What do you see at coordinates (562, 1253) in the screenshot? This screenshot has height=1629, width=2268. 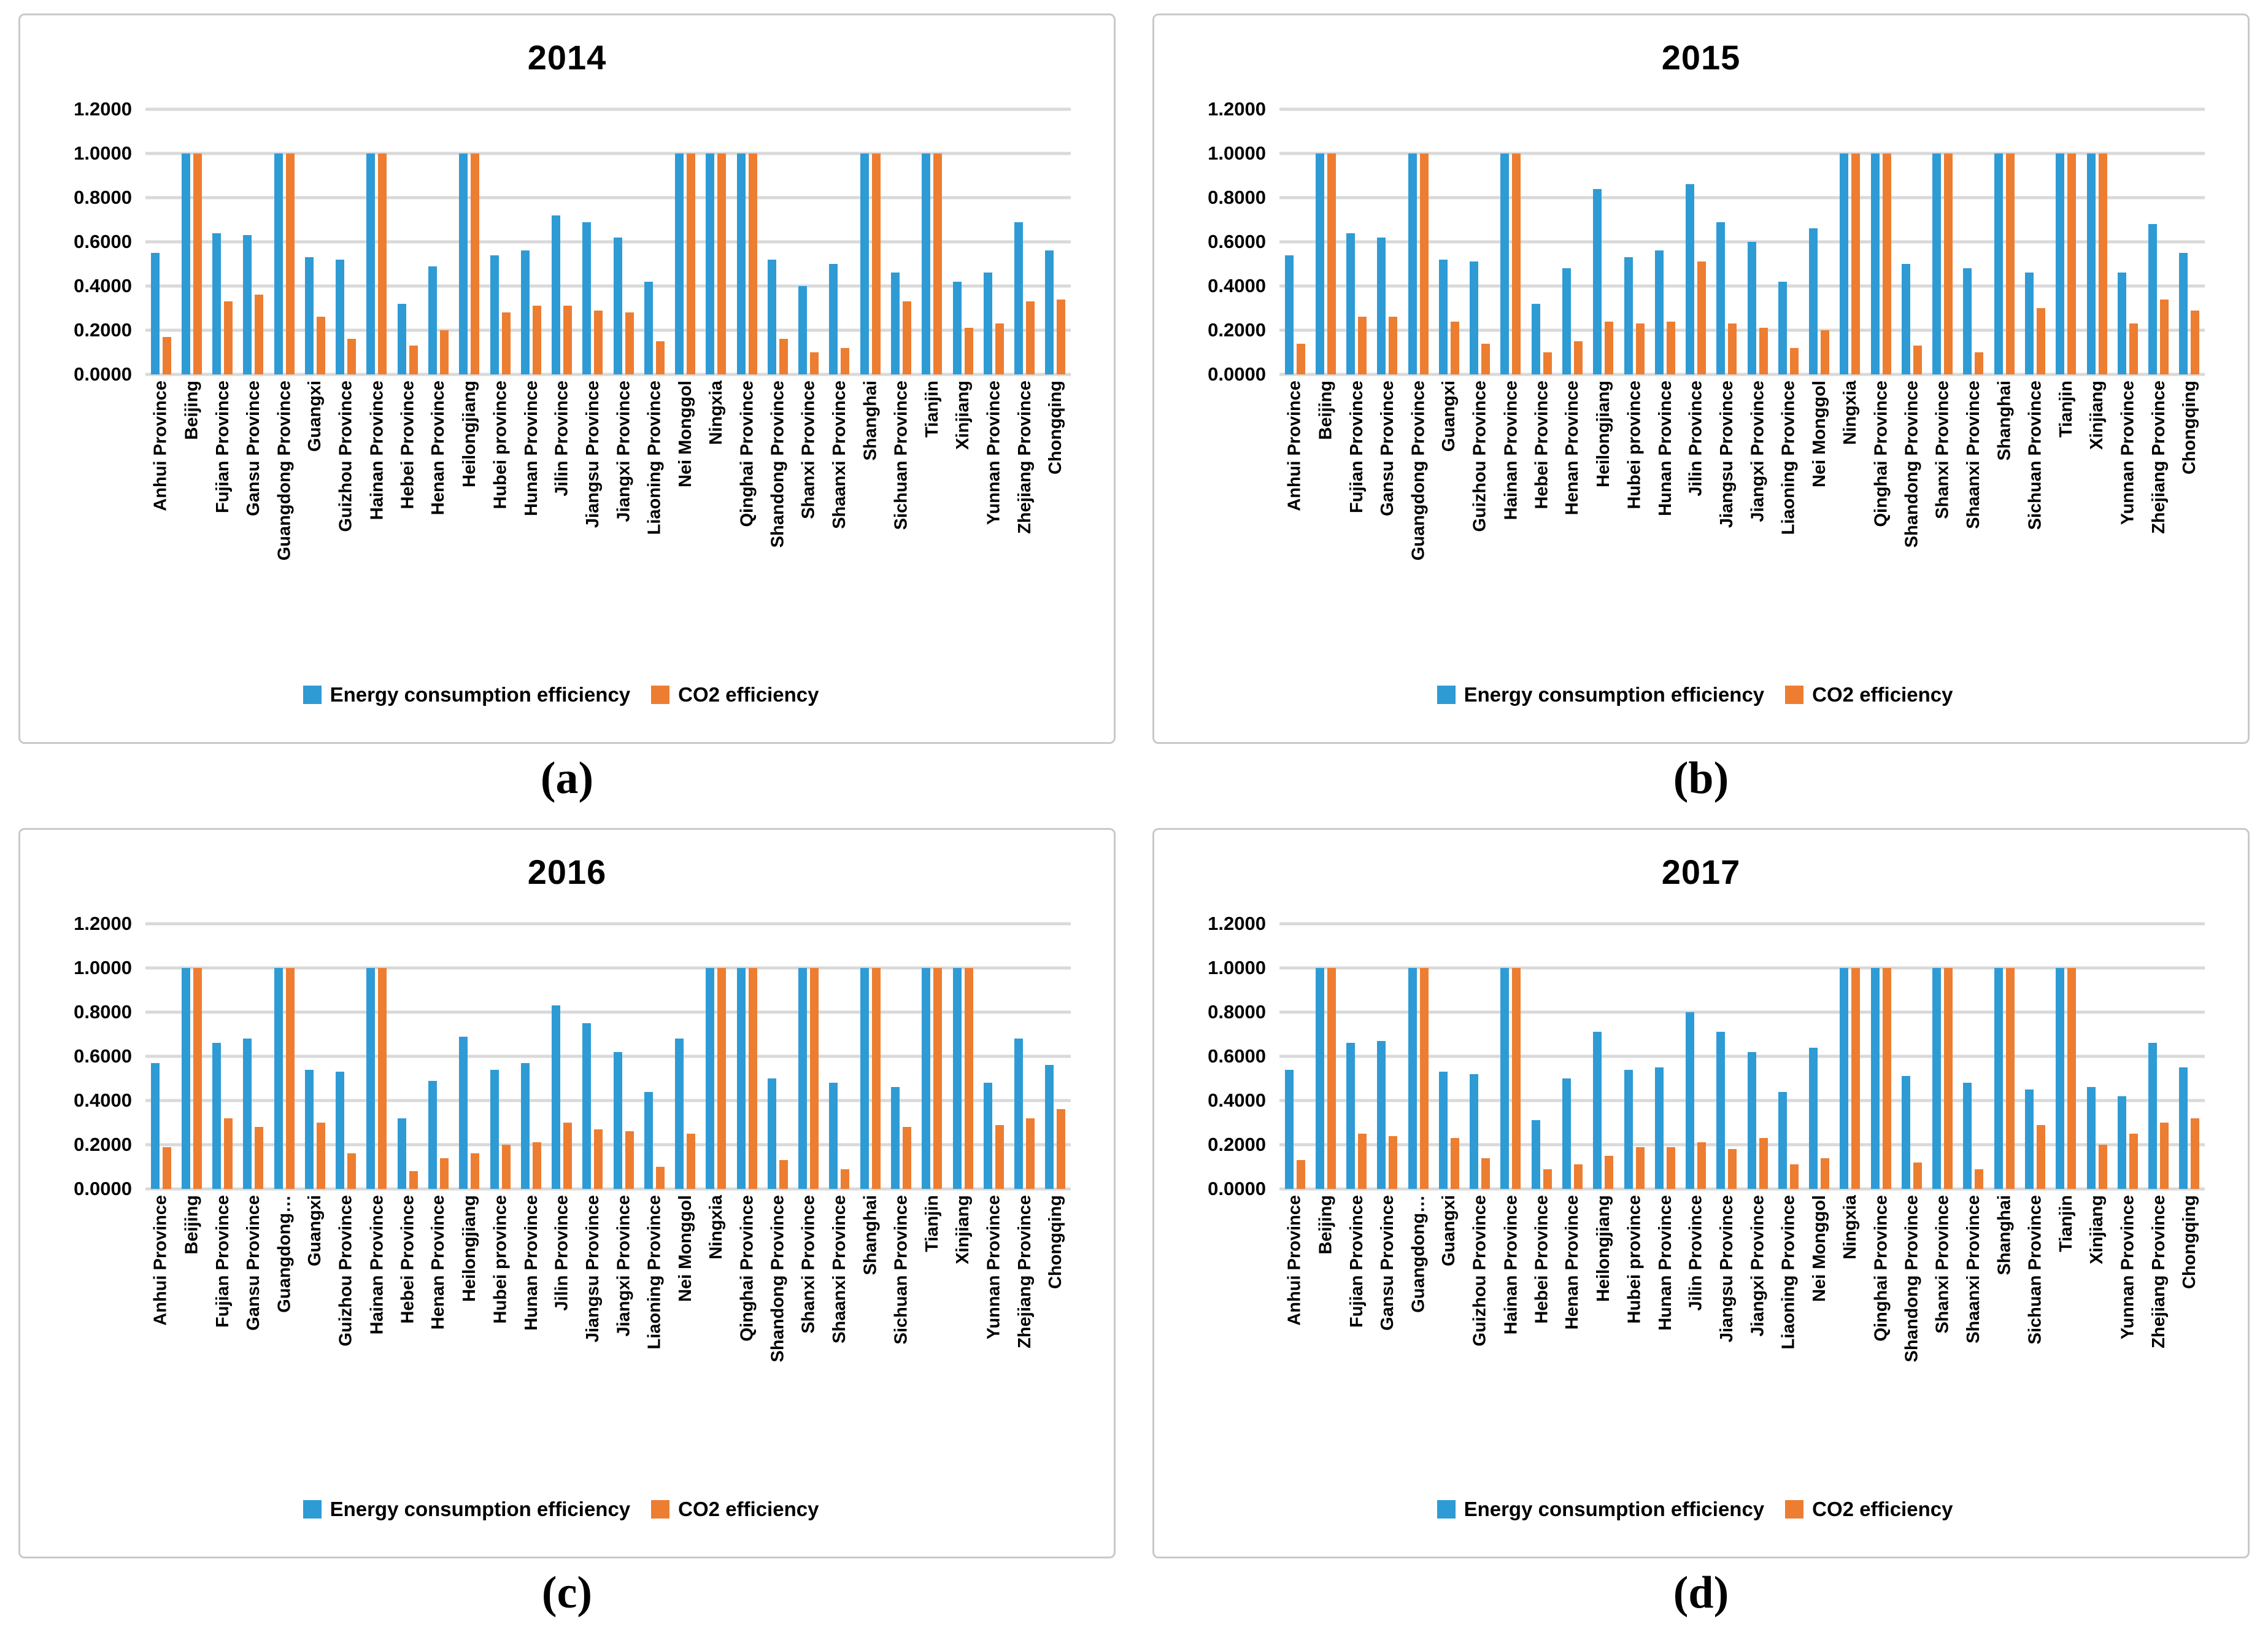 I see `x-category-label: Jilin Province` at bounding box center [562, 1253].